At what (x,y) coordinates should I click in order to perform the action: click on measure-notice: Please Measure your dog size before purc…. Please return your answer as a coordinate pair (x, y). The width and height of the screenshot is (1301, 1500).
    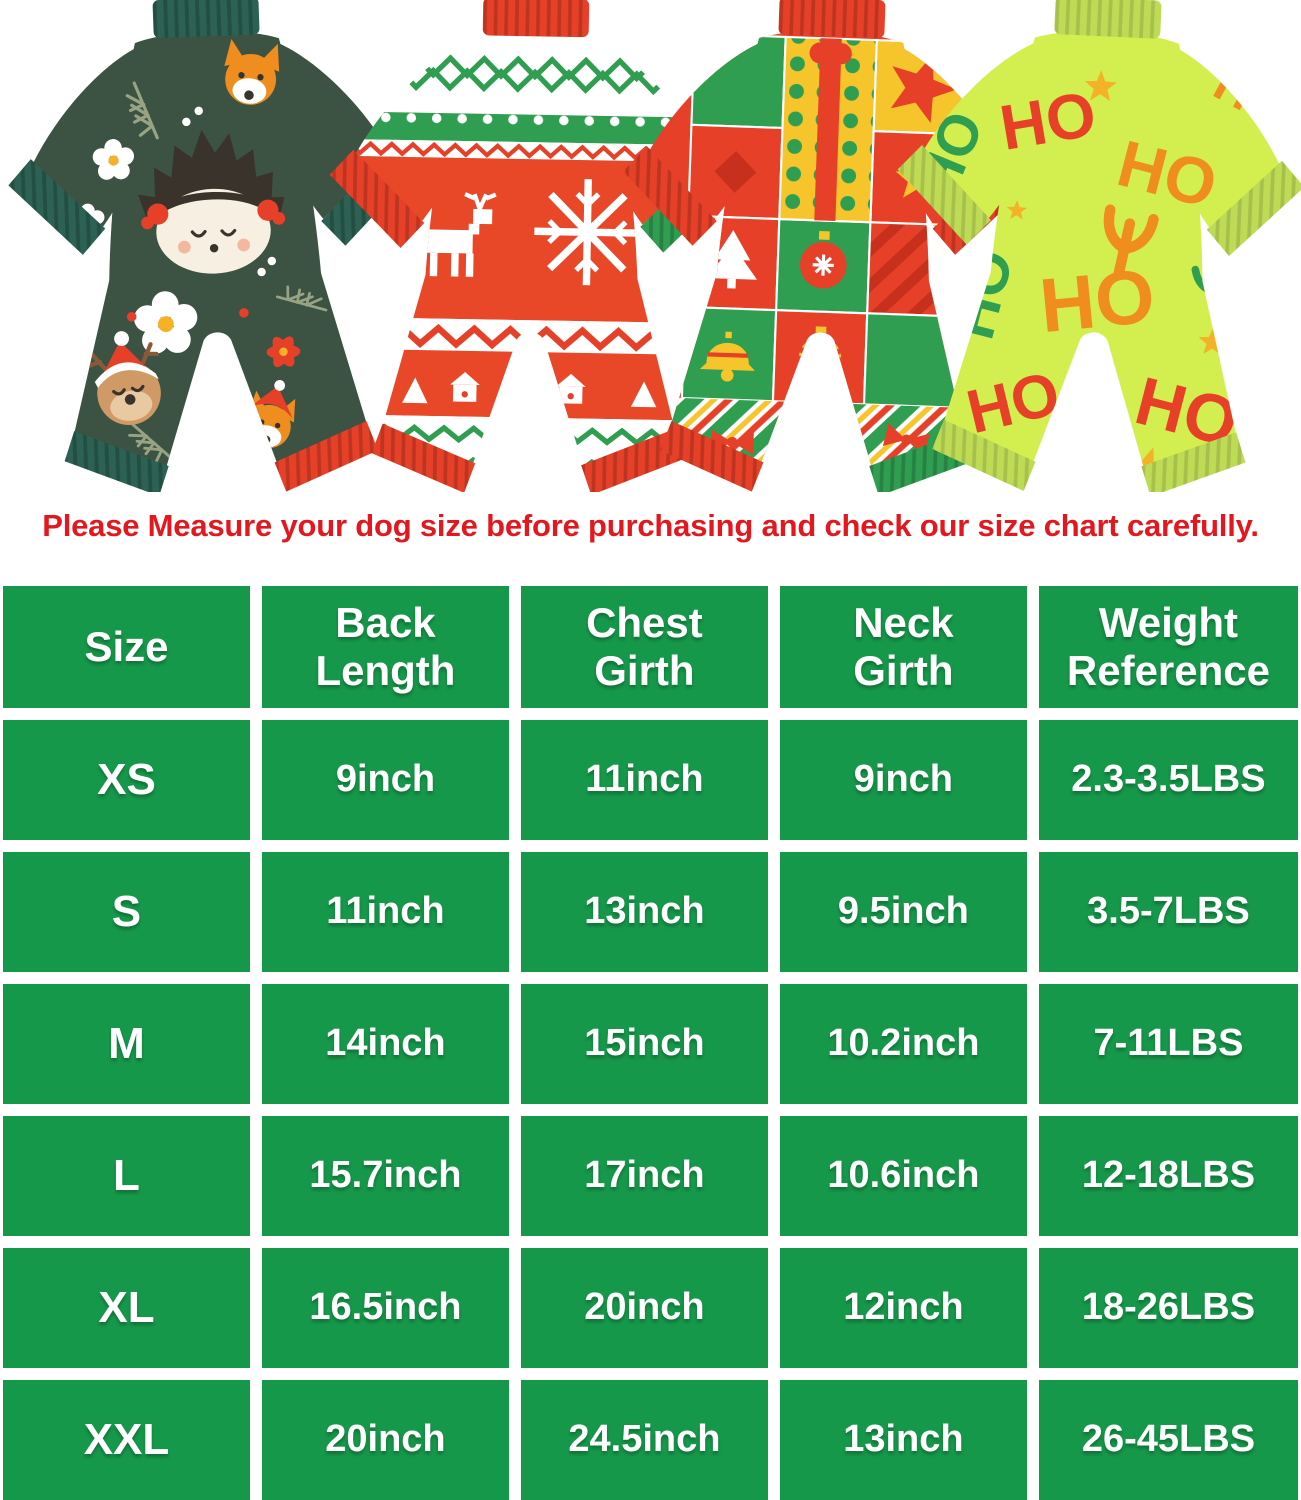
    Looking at the image, I should click on (650, 525).